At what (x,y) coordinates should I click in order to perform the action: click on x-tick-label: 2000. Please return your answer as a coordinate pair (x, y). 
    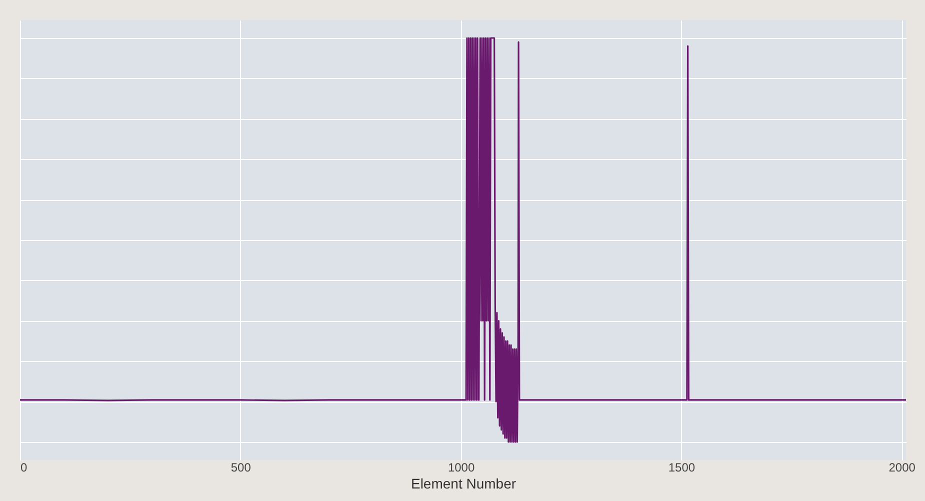
    Looking at the image, I should click on (902, 467).